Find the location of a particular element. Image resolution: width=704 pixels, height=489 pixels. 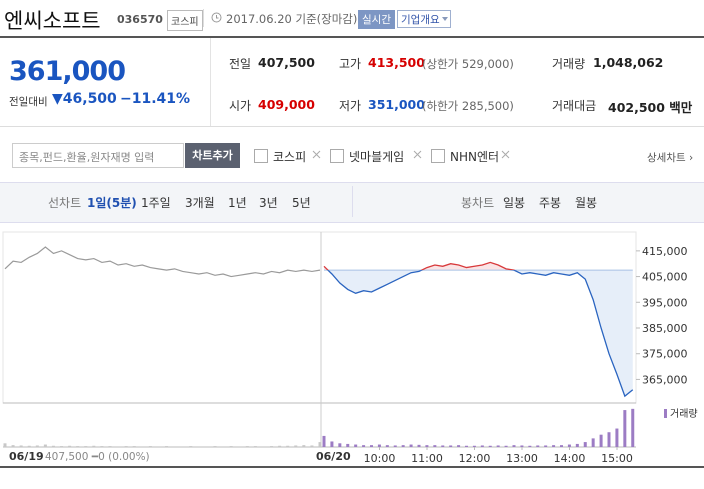

x-tick-label: 10:00 is located at coordinates (380, 458).